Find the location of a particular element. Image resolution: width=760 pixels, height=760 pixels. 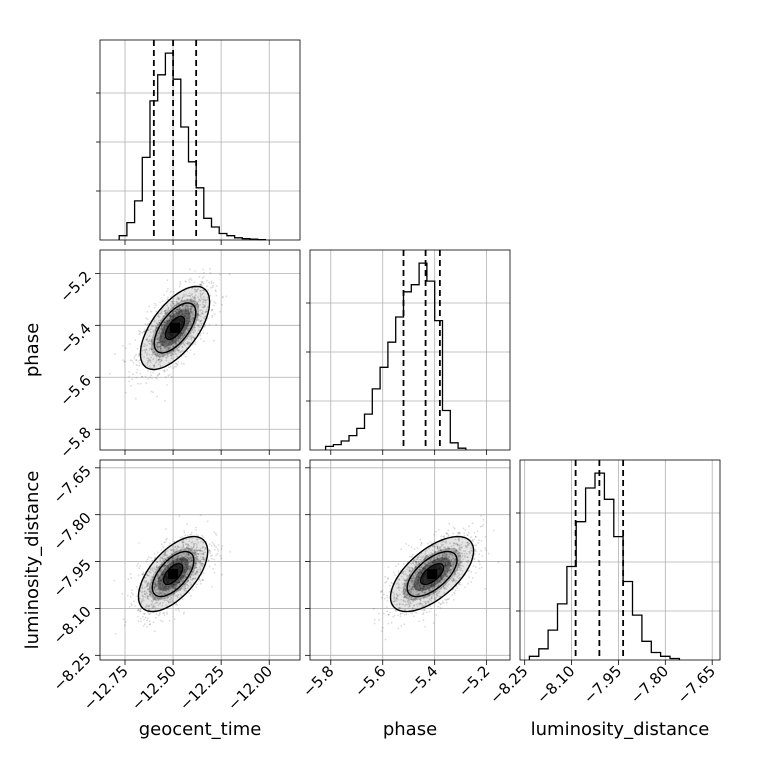

x-tick-label-luminosity-distance: −8.25 is located at coordinates (508, 684).